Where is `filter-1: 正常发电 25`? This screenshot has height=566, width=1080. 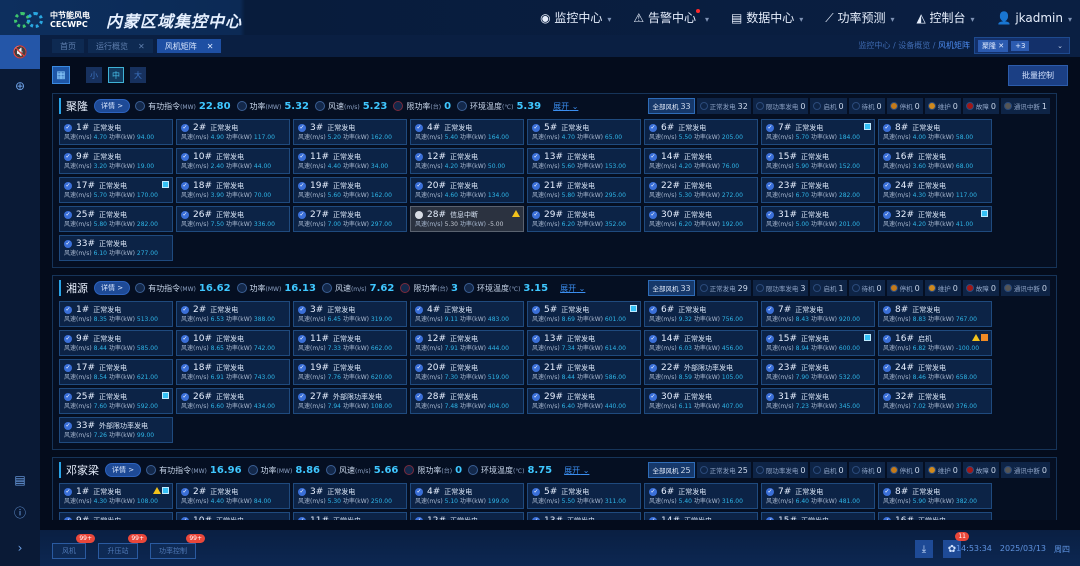
filter-1: 正常发电 25 is located at coordinates (723, 470).